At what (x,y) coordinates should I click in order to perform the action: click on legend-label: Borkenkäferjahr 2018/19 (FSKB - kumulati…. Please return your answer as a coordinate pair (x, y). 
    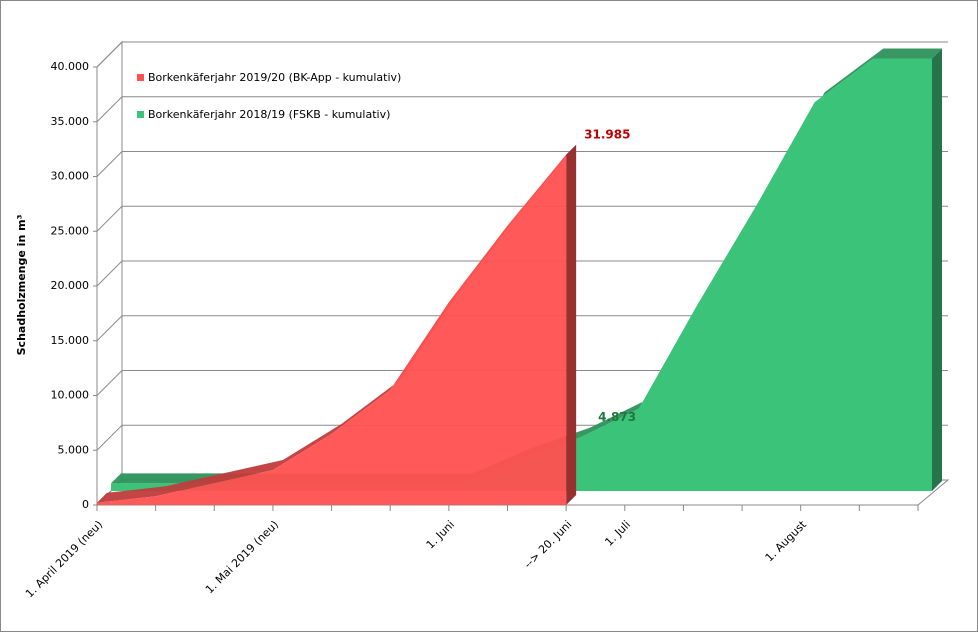
    Looking at the image, I should click on (269, 114).